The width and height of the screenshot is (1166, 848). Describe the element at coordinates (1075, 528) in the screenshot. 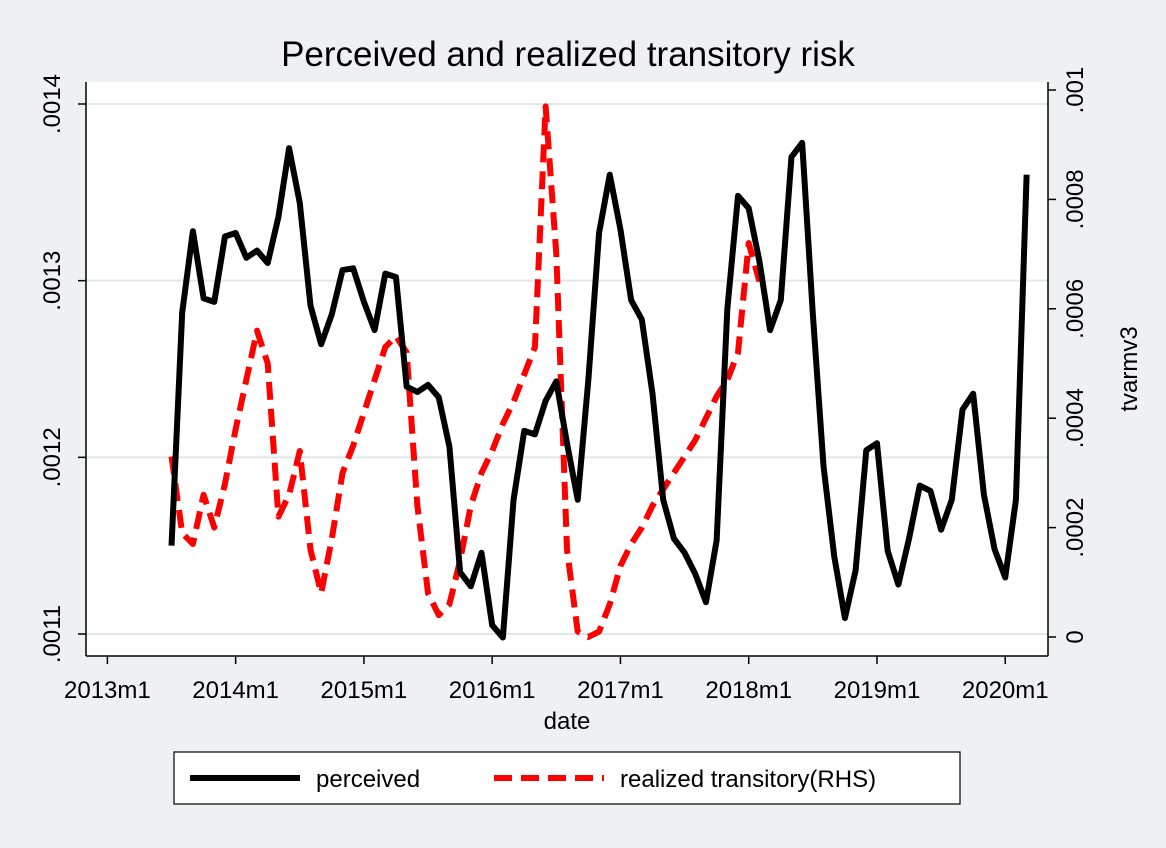

I see `right-tick-label: .0002` at that location.